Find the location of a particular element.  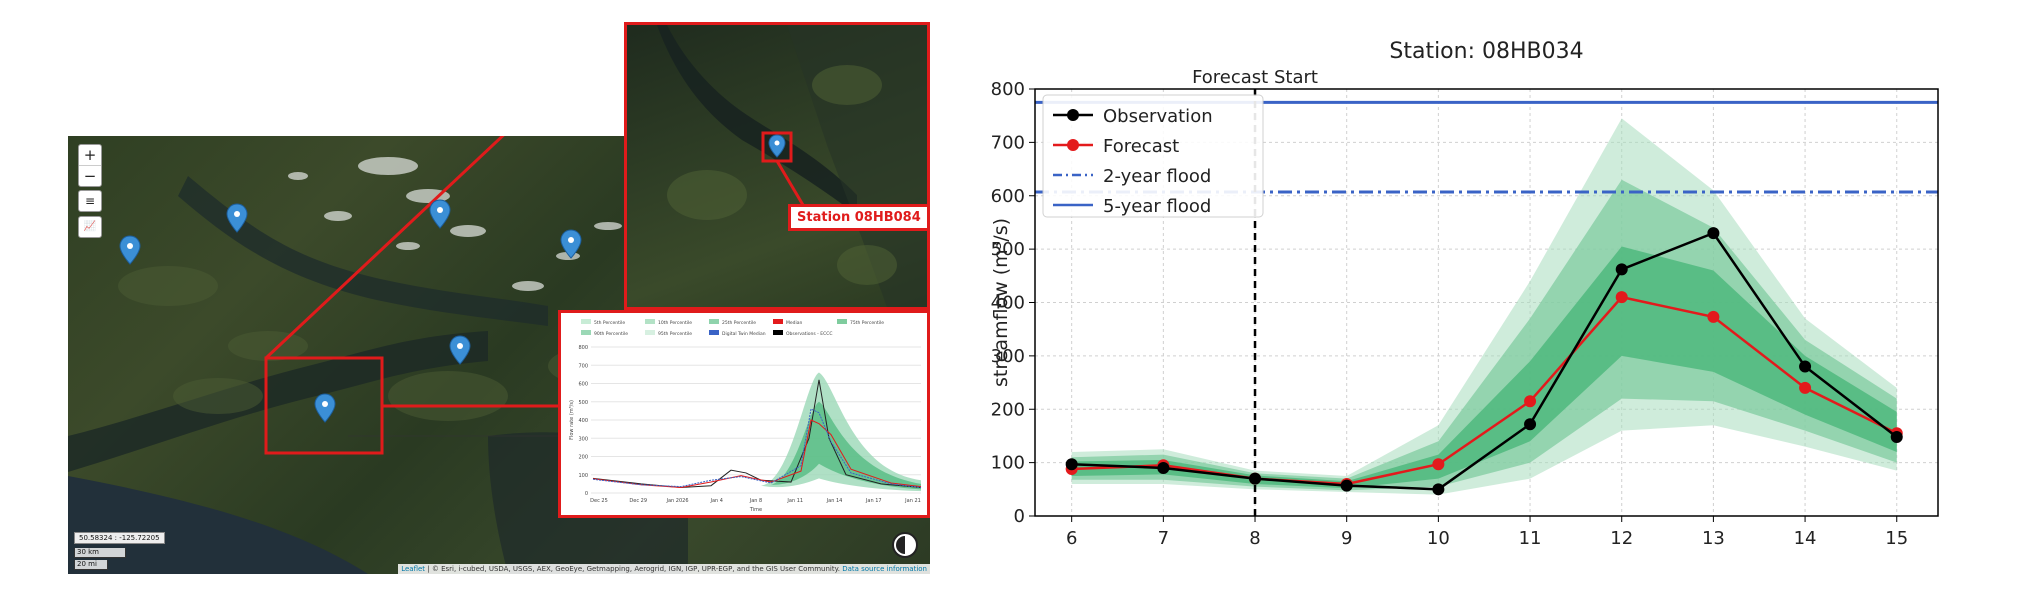

inset-y-tick: 200 is located at coordinates (583, 458).